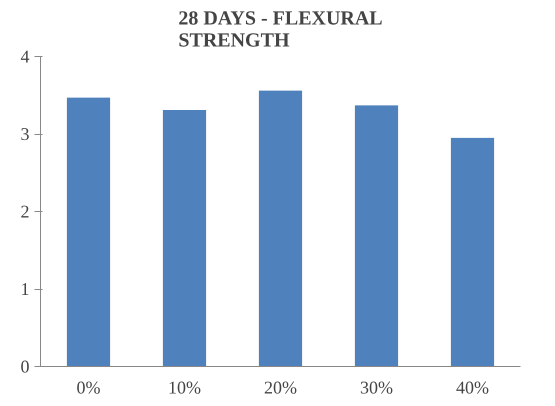 Image resolution: width=555 pixels, height=406 pixels. Describe the element at coordinates (280, 30) in the screenshot. I see `chart-title: 28 DAYS - FLEXURAL STRENGTH` at that location.